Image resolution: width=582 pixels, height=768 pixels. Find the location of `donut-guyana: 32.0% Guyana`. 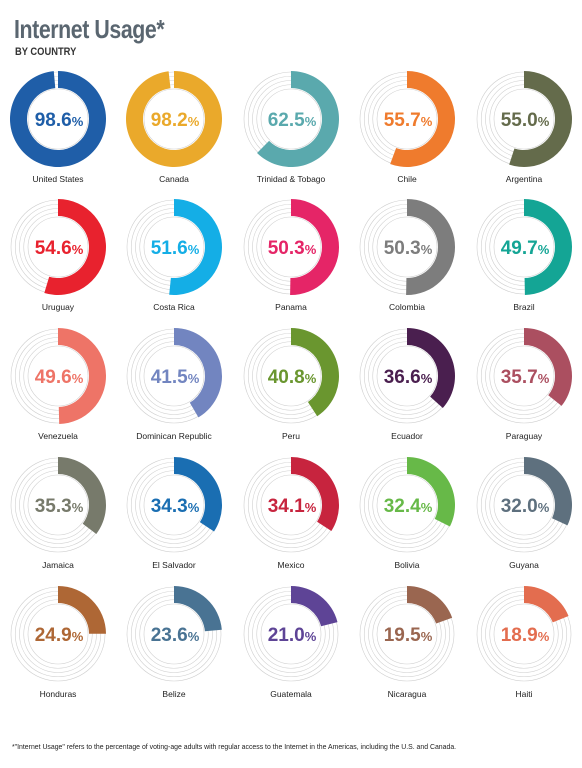

donut-guyana: 32.0% Guyana is located at coordinates (524, 516).